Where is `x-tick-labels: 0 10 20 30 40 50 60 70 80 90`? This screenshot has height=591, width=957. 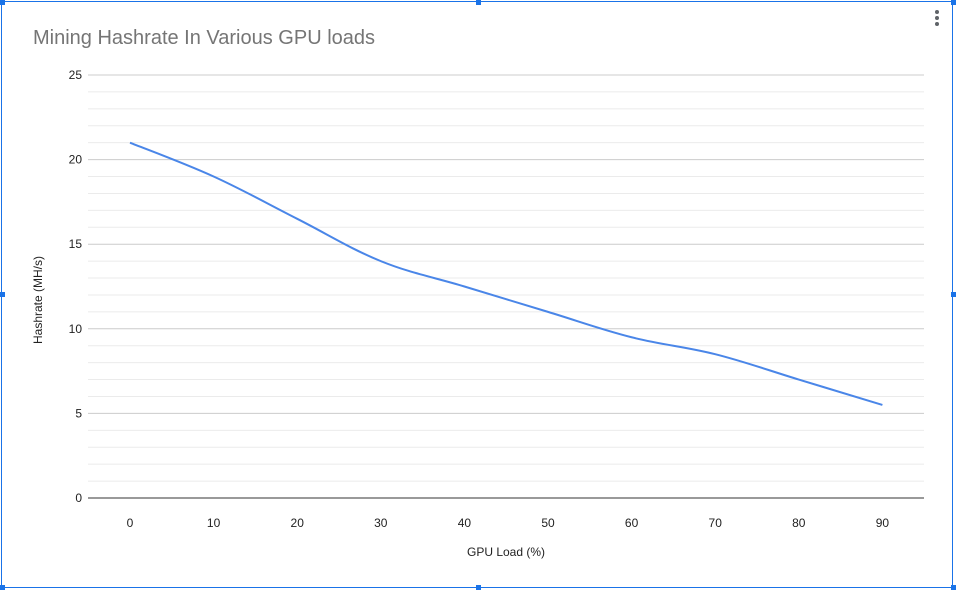 x-tick-labels: 0 10 20 30 40 50 60 70 80 90 is located at coordinates (508, 523).